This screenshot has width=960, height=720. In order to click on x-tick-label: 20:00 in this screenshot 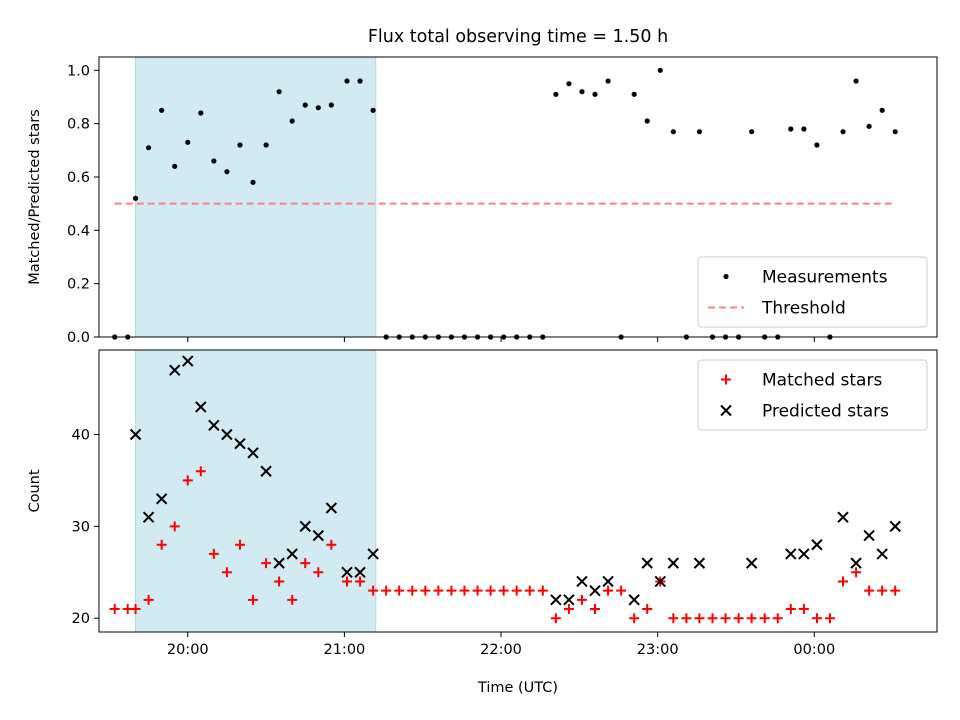, I will do `click(188, 650)`.